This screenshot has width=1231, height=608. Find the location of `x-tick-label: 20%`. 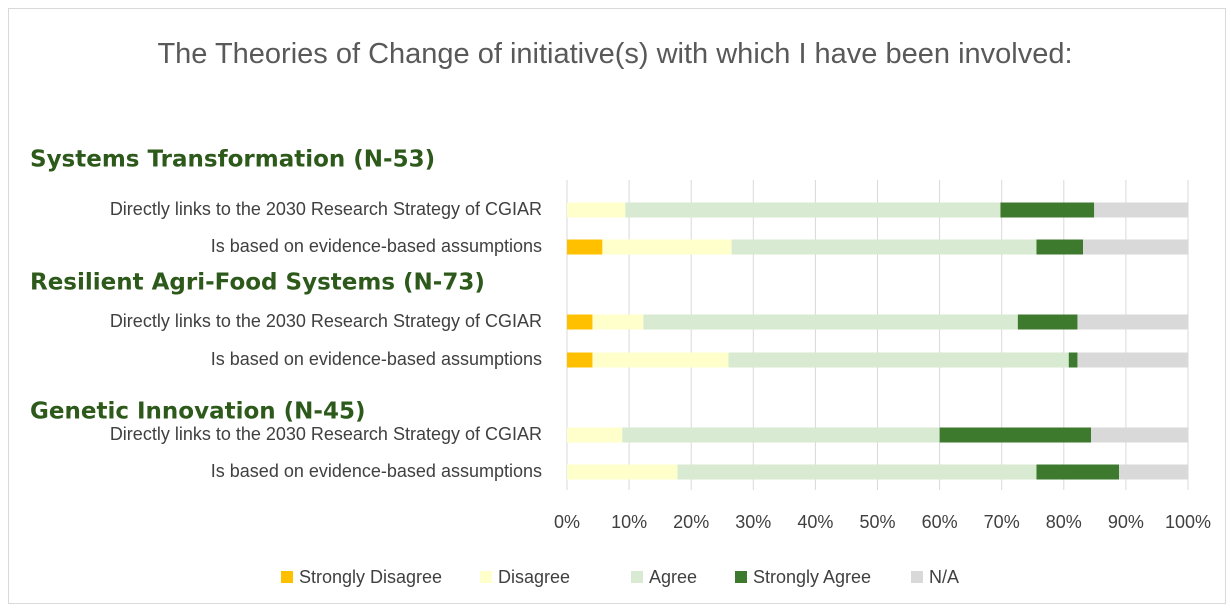

x-tick-label: 20% is located at coordinates (691, 522).